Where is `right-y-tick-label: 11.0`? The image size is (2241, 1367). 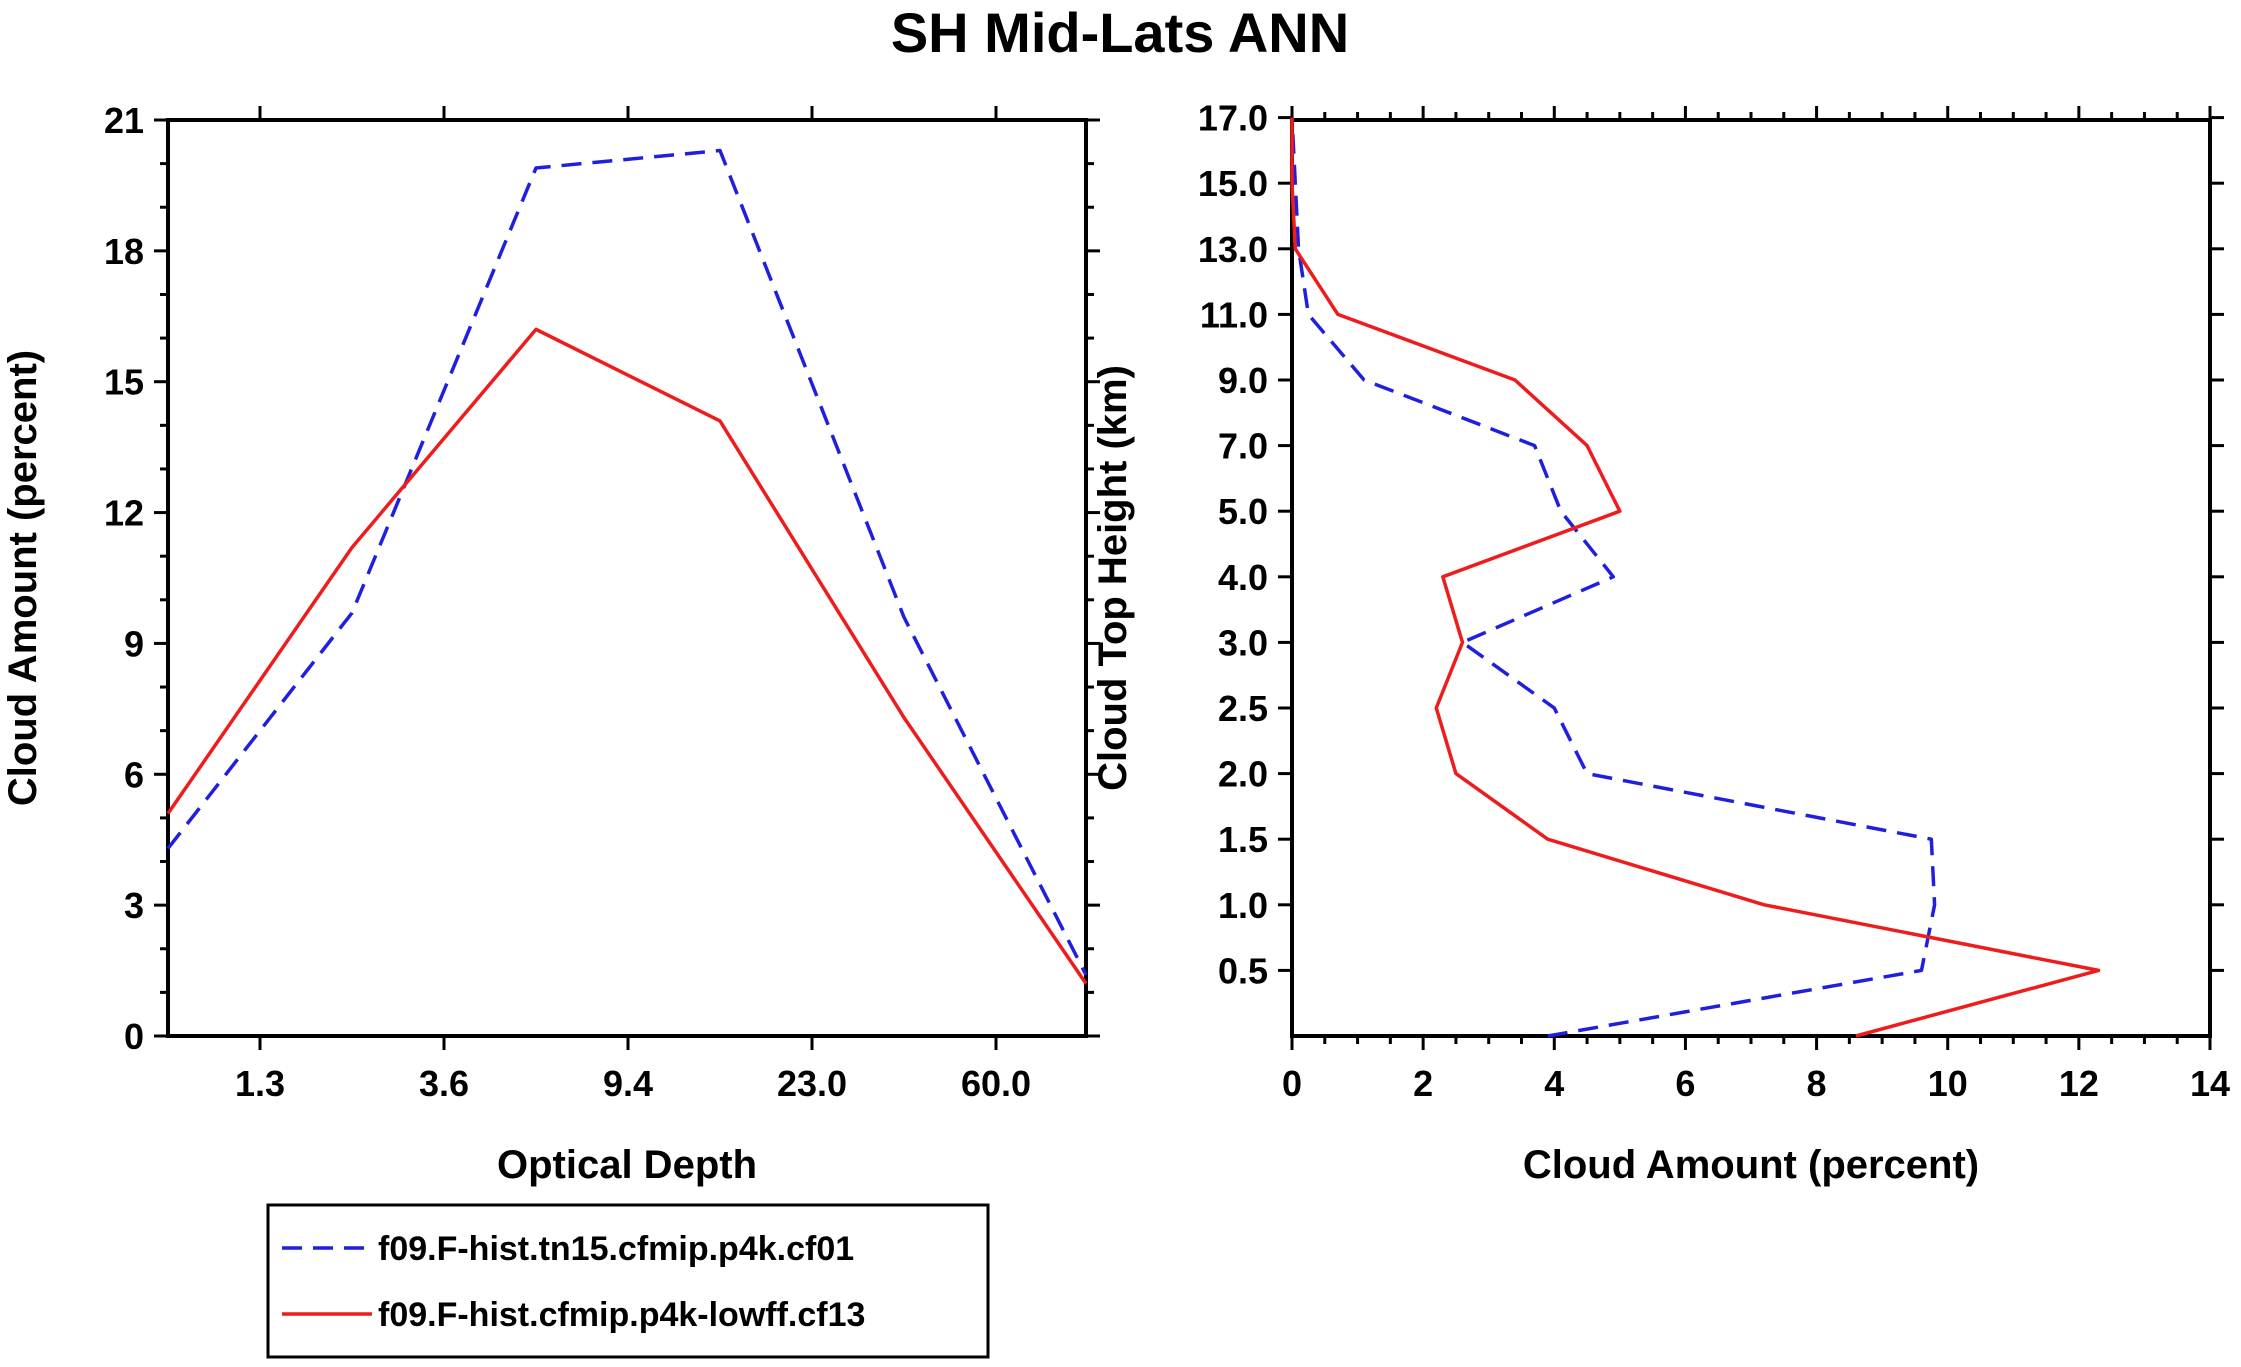
right-y-tick-label: 11.0 is located at coordinates (1234, 314).